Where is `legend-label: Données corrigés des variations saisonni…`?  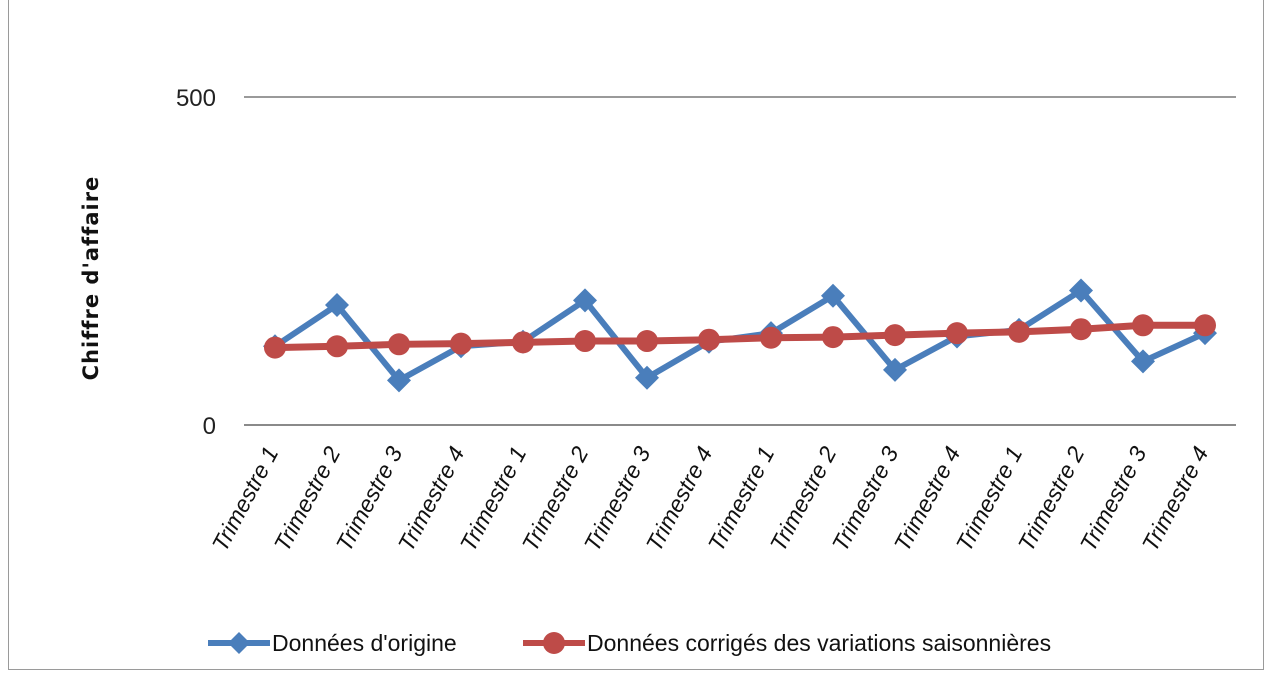
legend-label: Données corrigés des variations saisonni… is located at coordinates (819, 643).